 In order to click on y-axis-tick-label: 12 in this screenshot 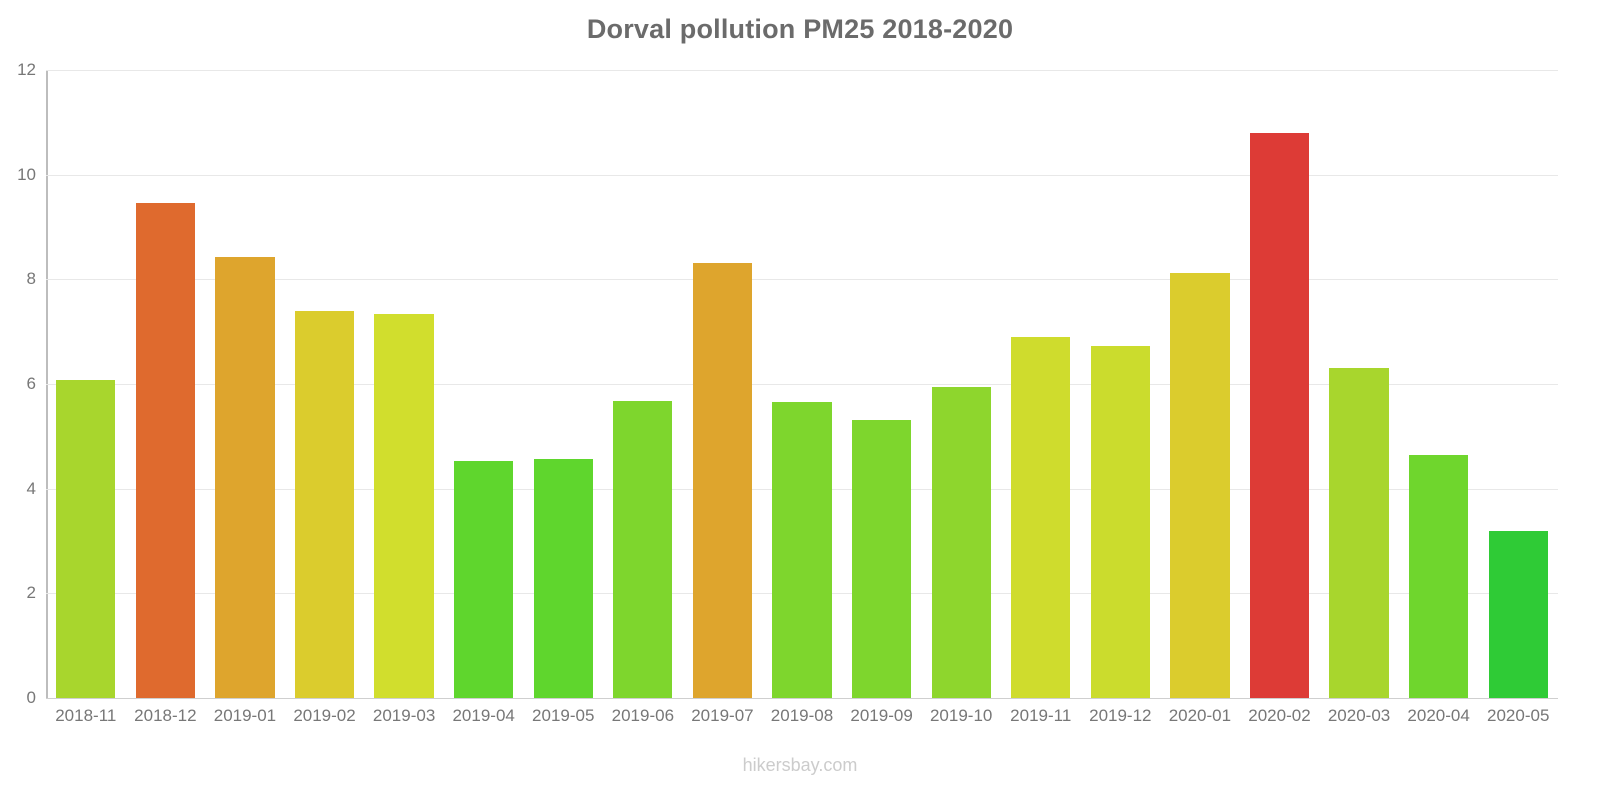, I will do `click(26, 69)`.